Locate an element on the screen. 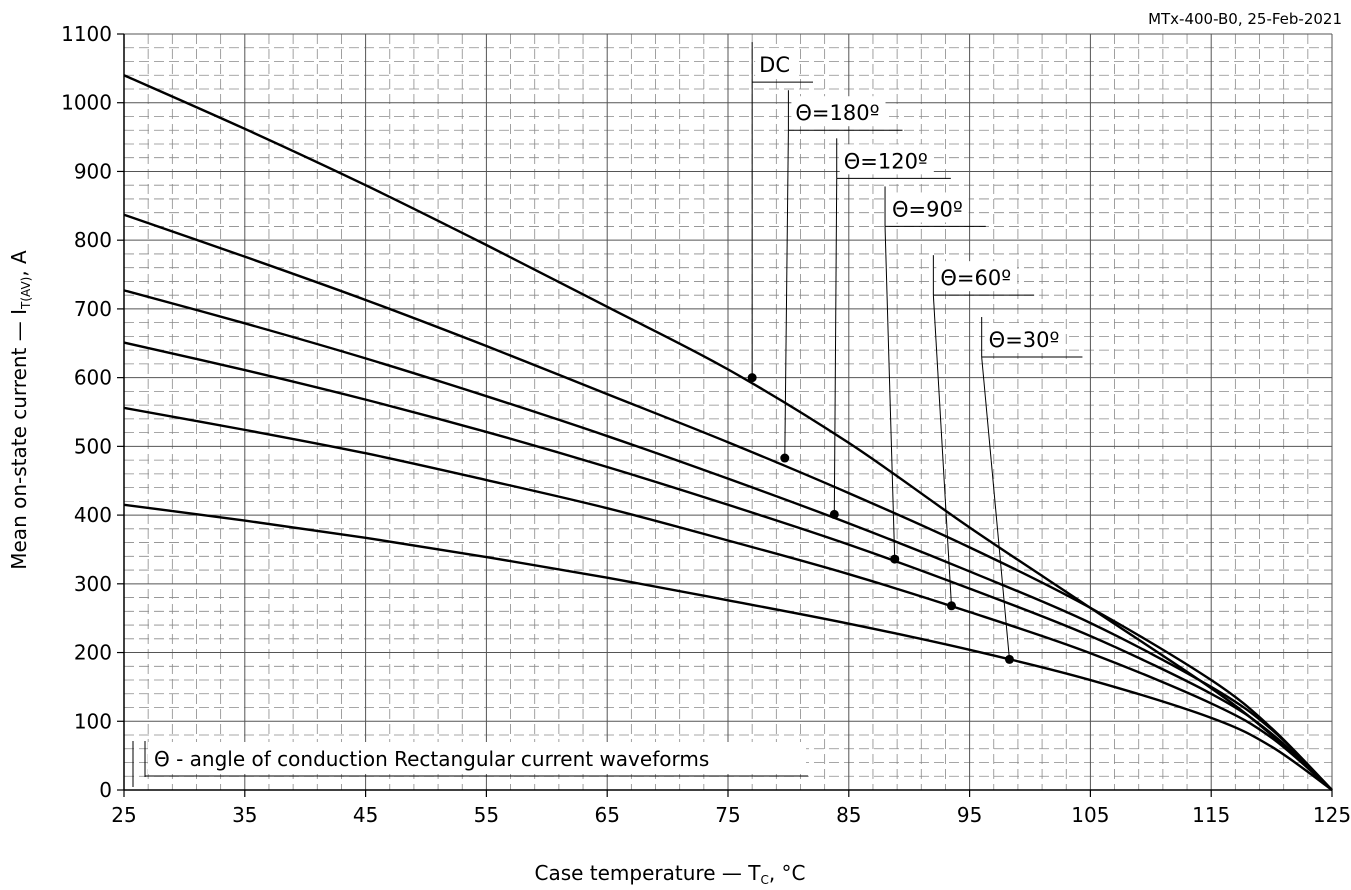 Image resolution: width=1351 pixels, height=890 pixels. x-tick-label: 75 is located at coordinates (727, 815).